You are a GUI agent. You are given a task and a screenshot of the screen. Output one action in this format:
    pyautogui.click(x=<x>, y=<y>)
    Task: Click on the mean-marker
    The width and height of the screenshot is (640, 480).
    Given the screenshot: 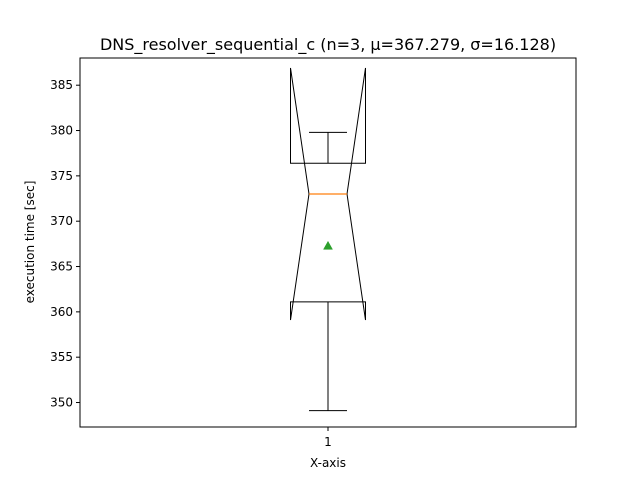 What is the action you would take?
    pyautogui.click(x=328, y=245)
    